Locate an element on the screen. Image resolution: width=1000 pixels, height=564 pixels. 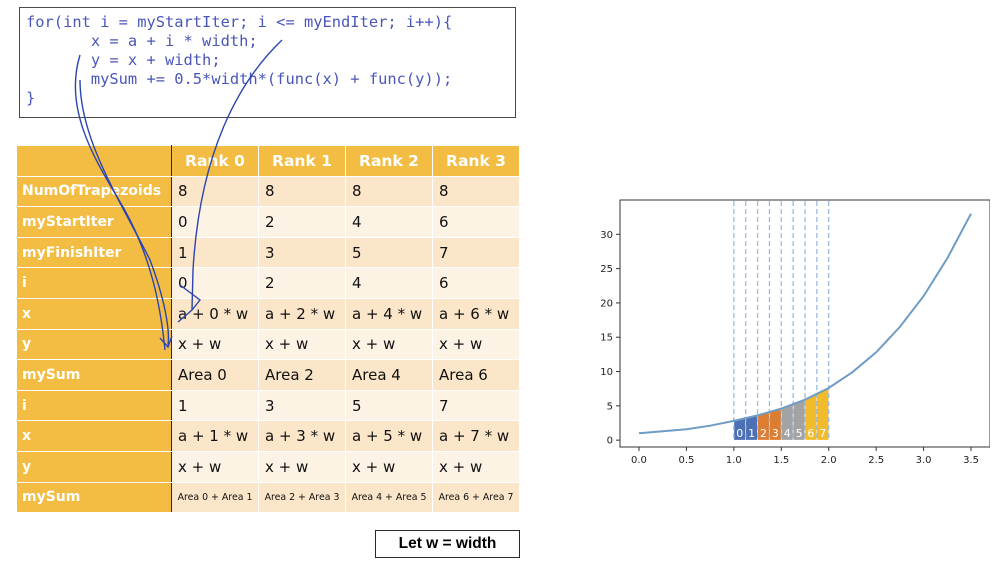
table-cell: a + 4 * w is located at coordinates (389, 313).